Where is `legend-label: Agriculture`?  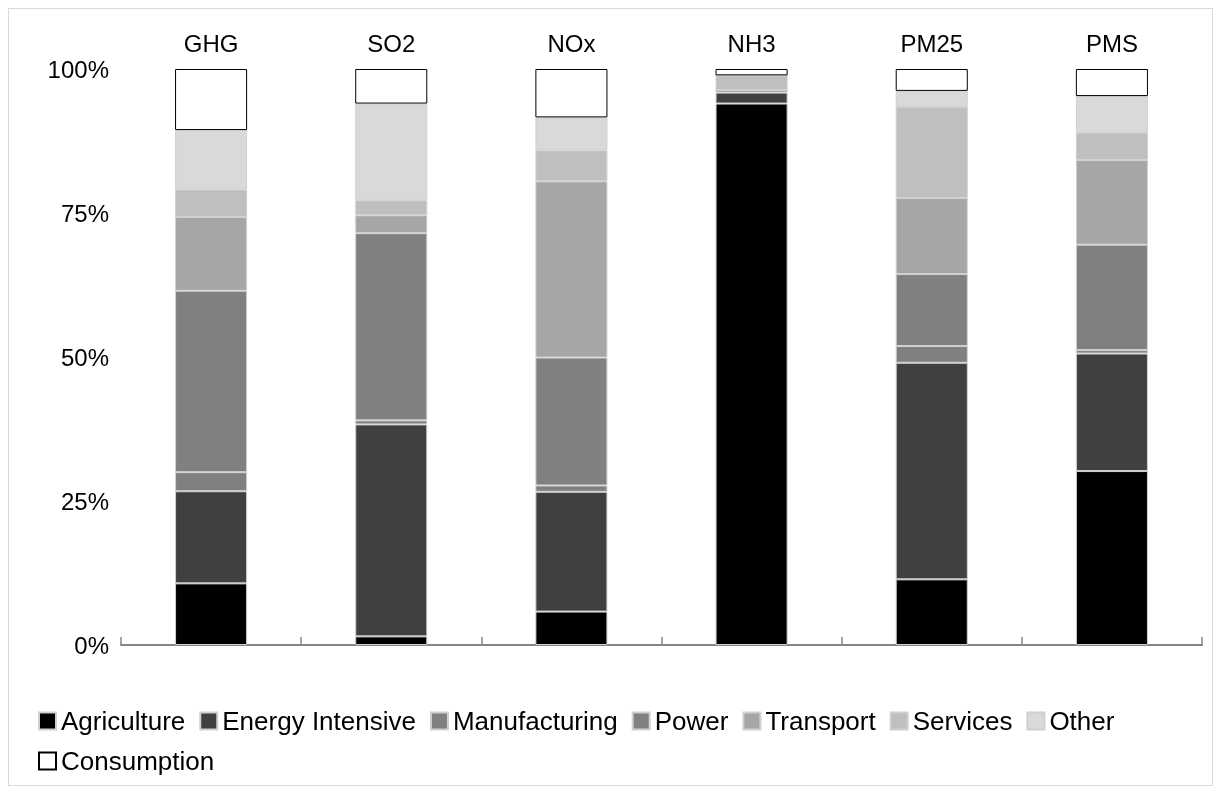
legend-label: Agriculture is located at coordinates (123, 721).